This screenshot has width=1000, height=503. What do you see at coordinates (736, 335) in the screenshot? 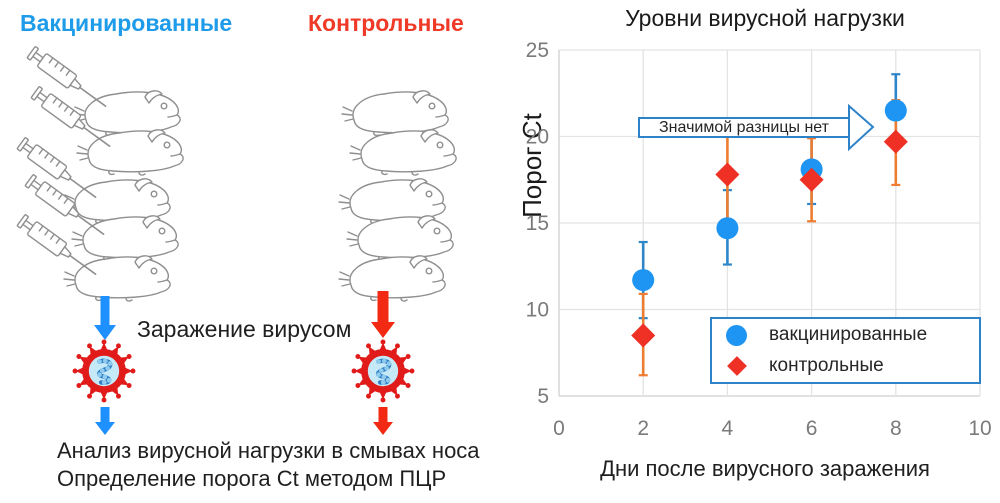
I see `circle-marker-icon` at bounding box center [736, 335].